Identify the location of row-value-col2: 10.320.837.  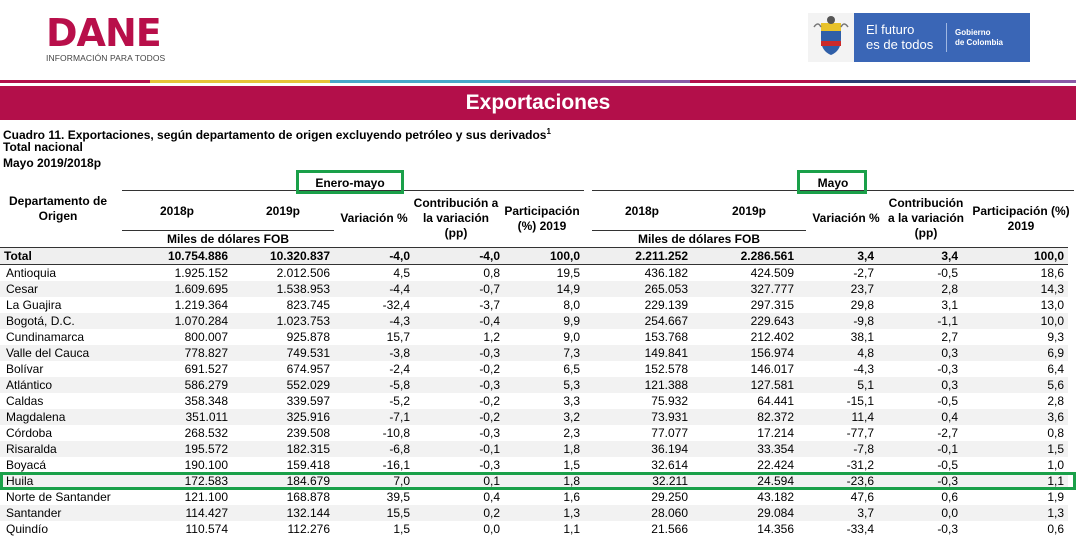
(283, 256).